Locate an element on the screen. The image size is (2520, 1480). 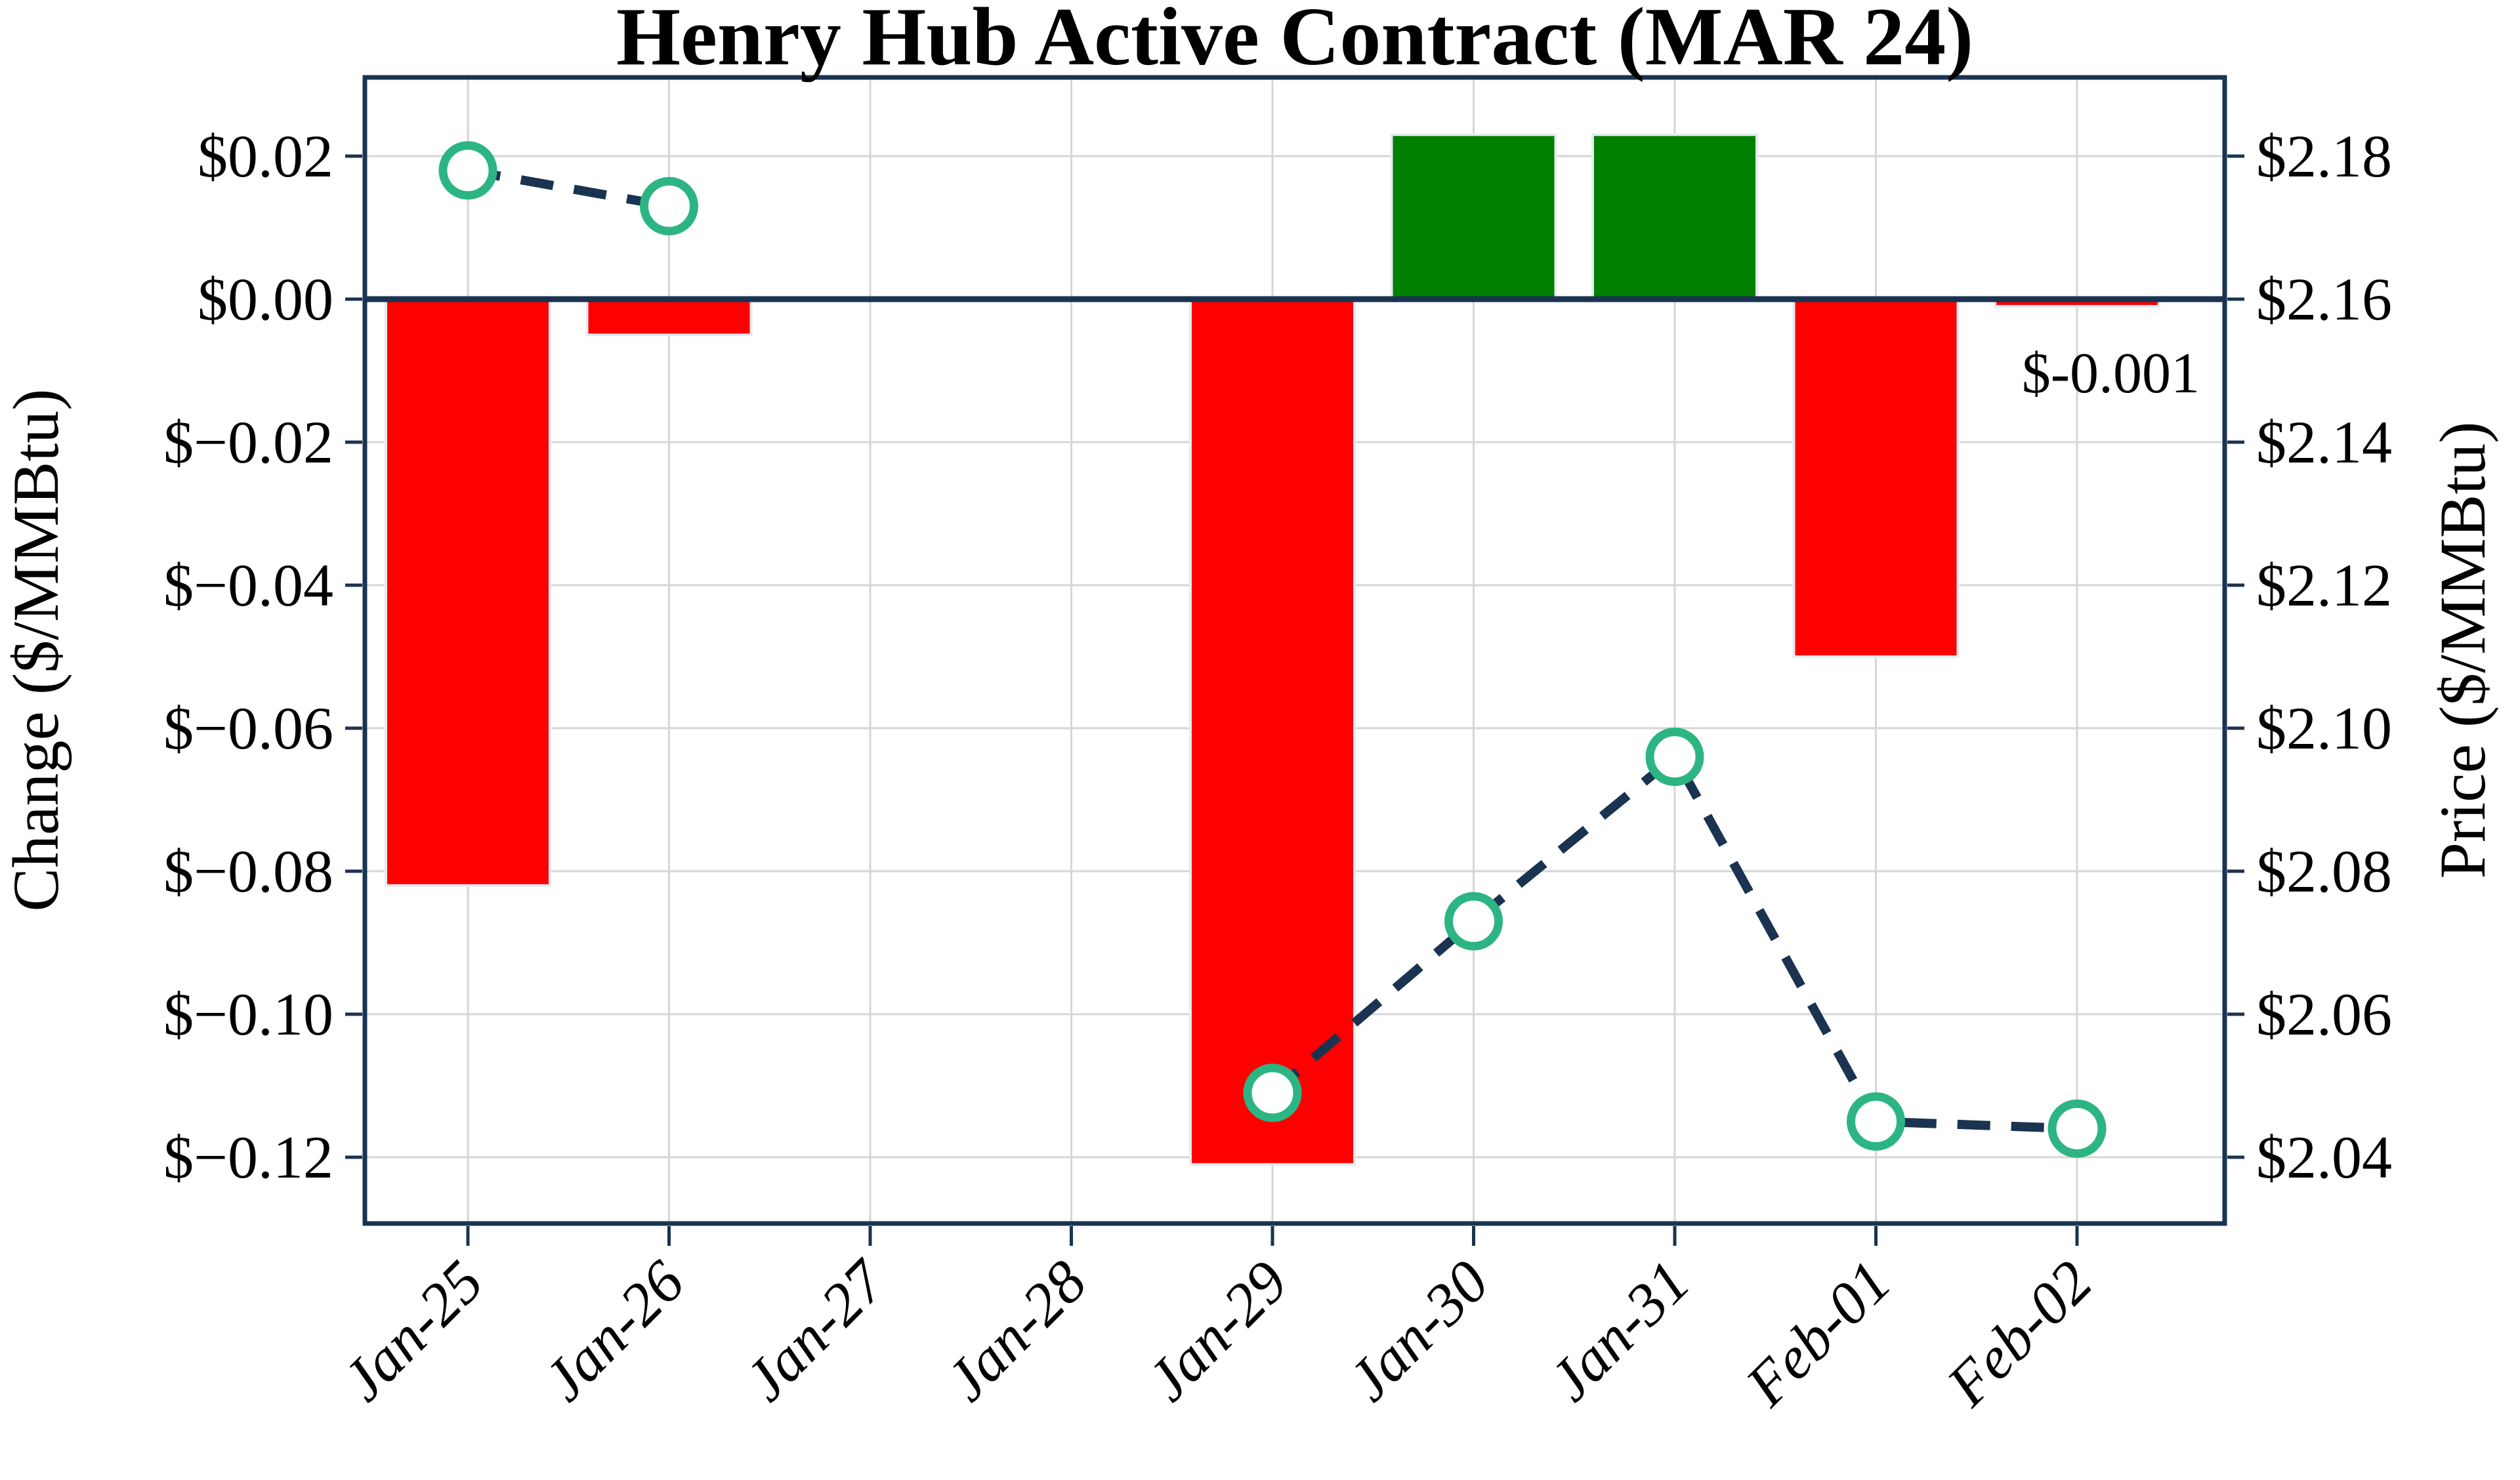
right-tick-label-2: $2.14 is located at coordinates (2324, 442).